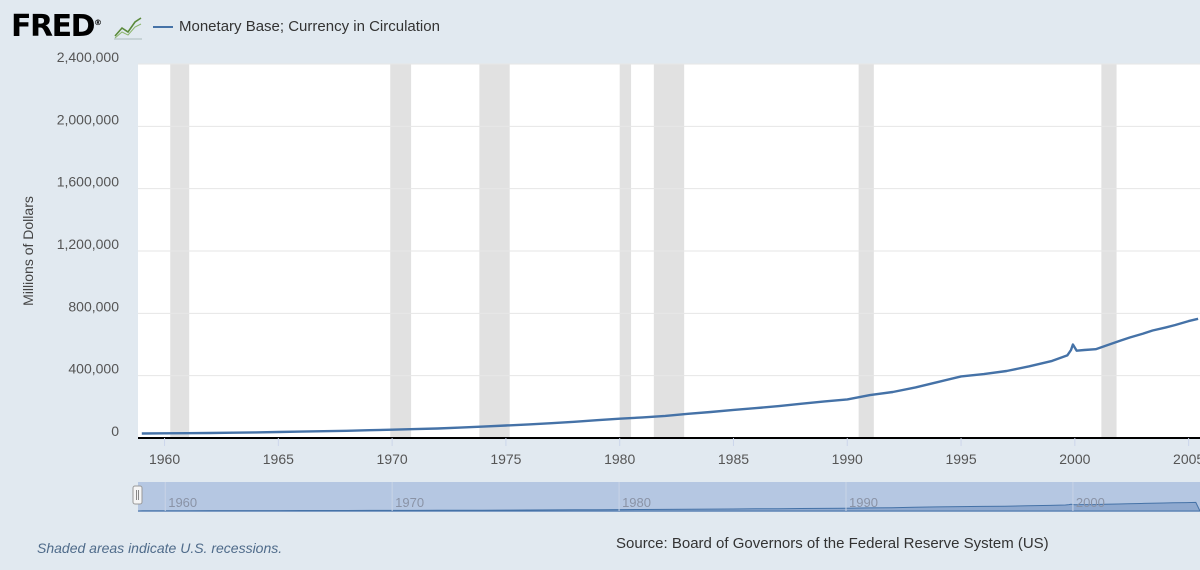  I want to click on x-tick-label: 1970, so click(392, 459).